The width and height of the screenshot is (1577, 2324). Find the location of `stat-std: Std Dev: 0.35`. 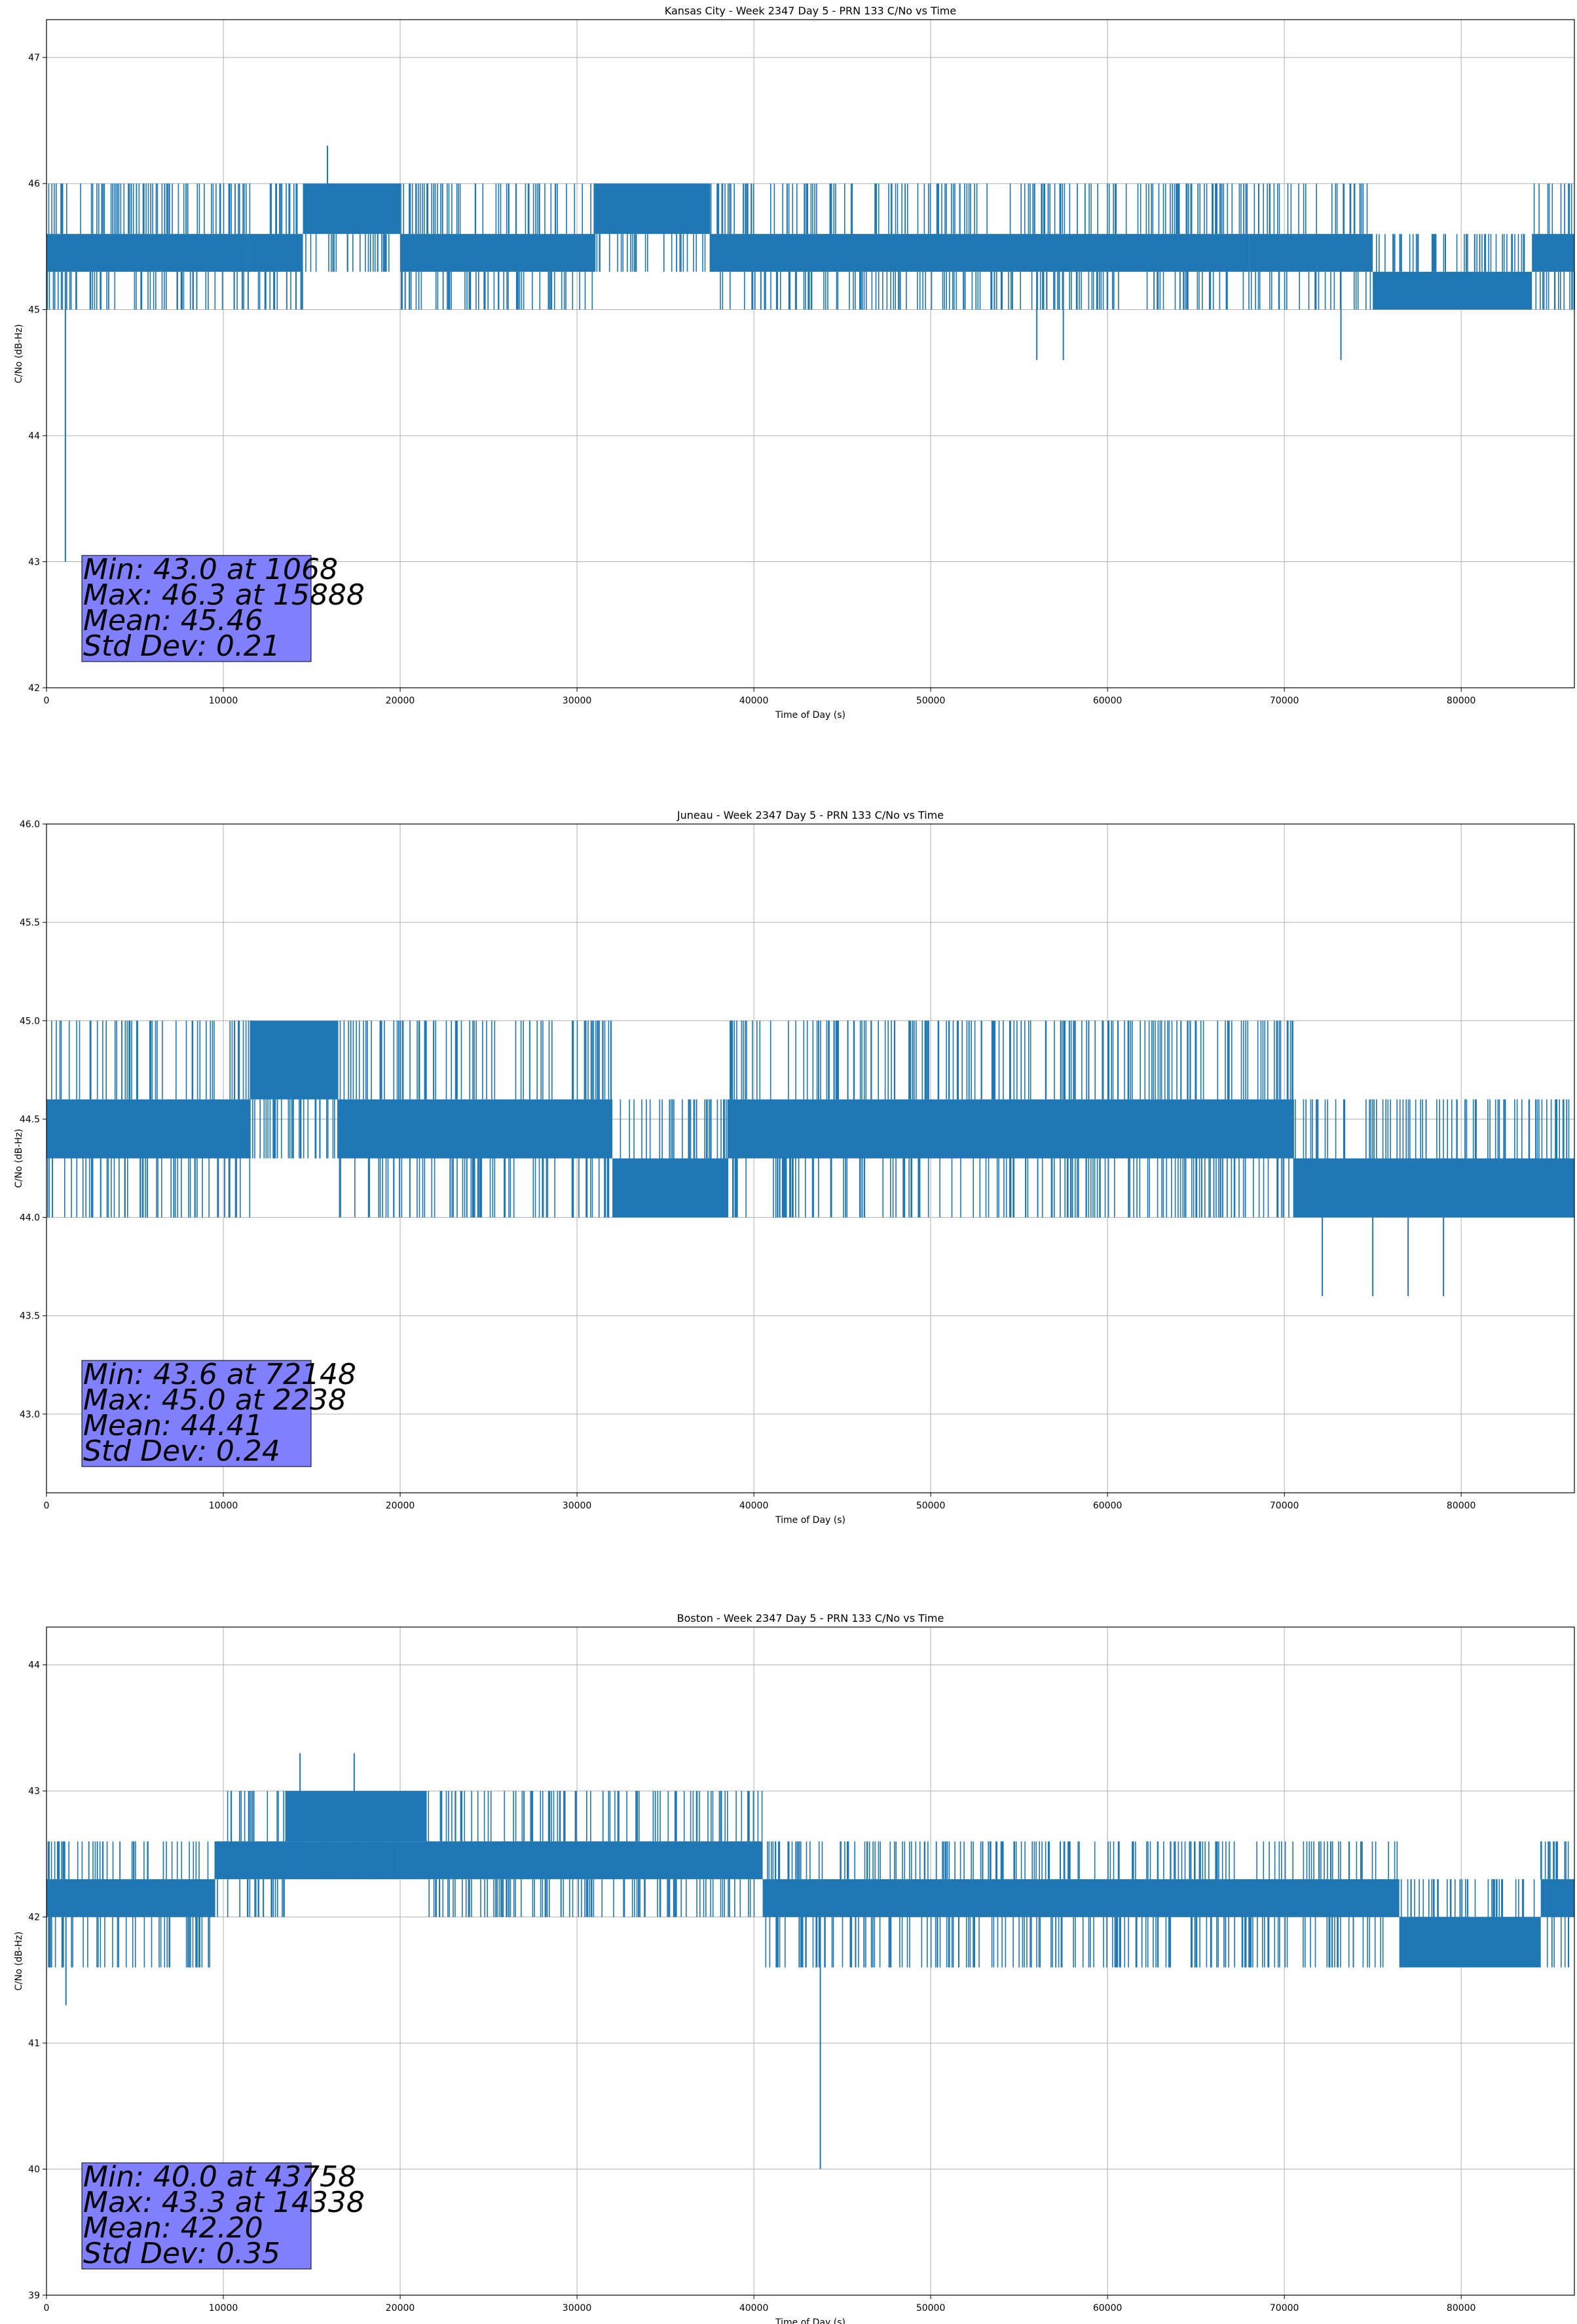

stat-std: Std Dev: 0.35 is located at coordinates (181, 2253).